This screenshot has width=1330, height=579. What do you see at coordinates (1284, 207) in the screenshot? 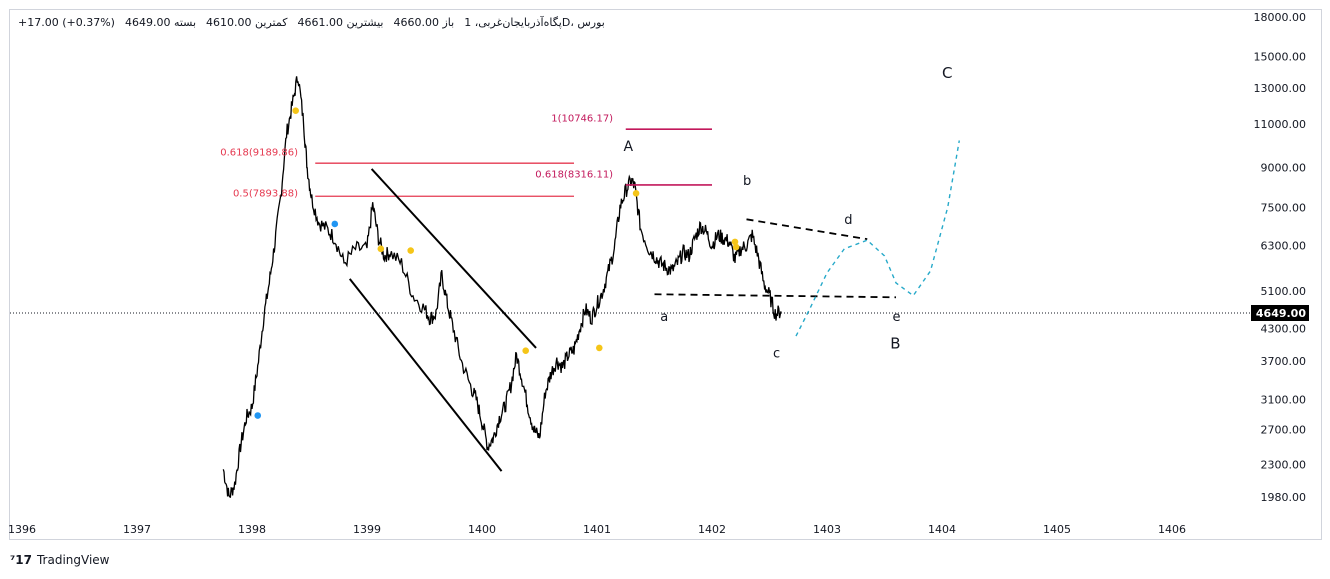
I see `y-tick-label: 7500.00` at bounding box center [1284, 207].